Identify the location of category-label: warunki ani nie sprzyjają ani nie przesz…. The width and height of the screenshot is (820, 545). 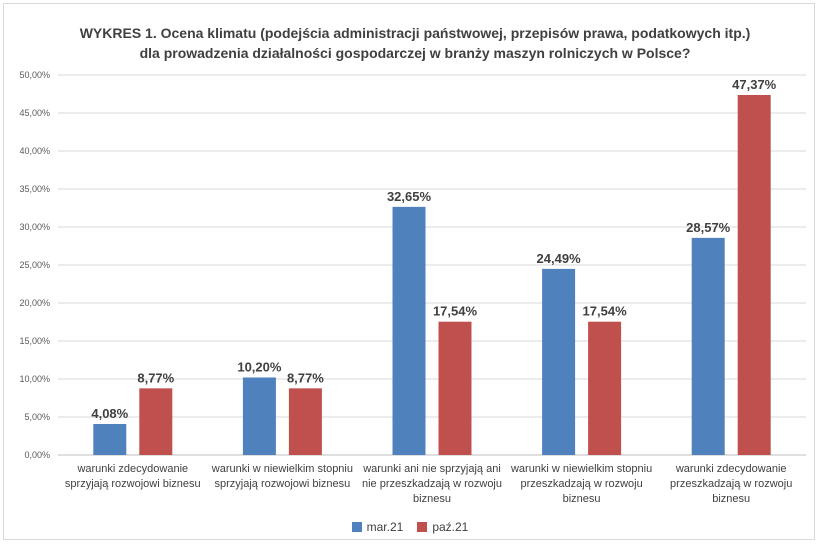
(431, 484).